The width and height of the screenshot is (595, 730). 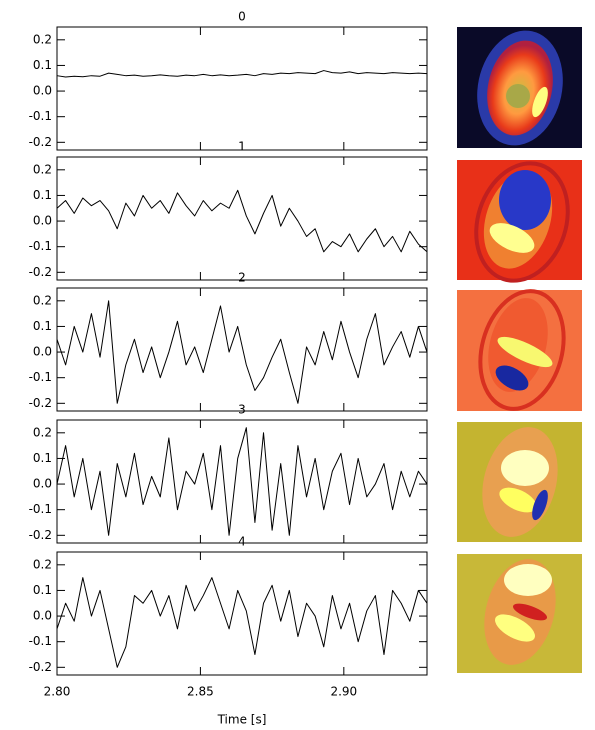 I want to click on x-tick-label: 2.80, so click(x=57, y=692).